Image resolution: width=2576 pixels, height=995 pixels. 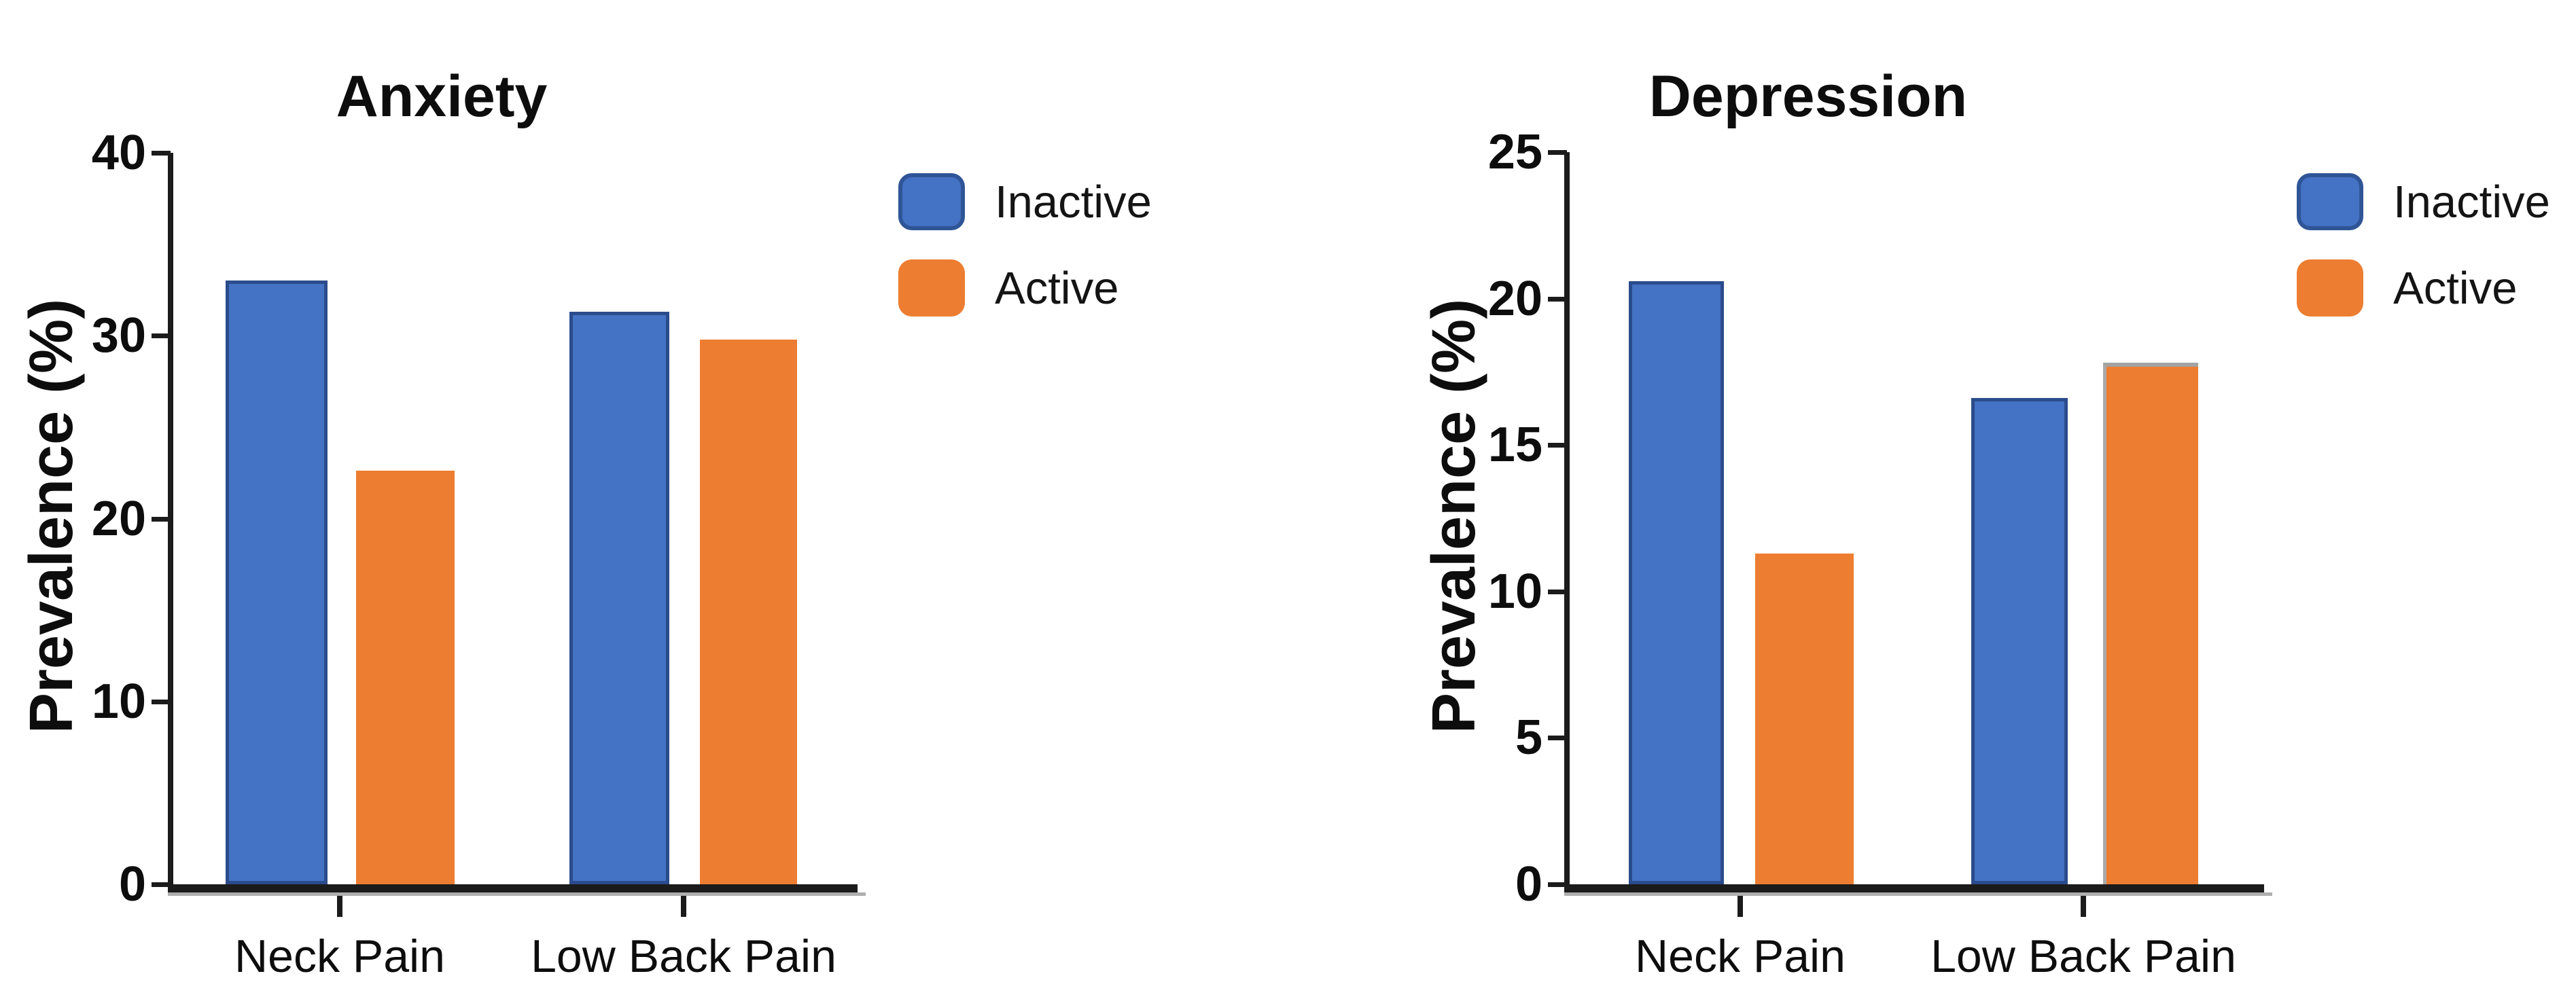 What do you see at coordinates (1808, 97) in the screenshot?
I see `chart-title: Depression` at bounding box center [1808, 97].